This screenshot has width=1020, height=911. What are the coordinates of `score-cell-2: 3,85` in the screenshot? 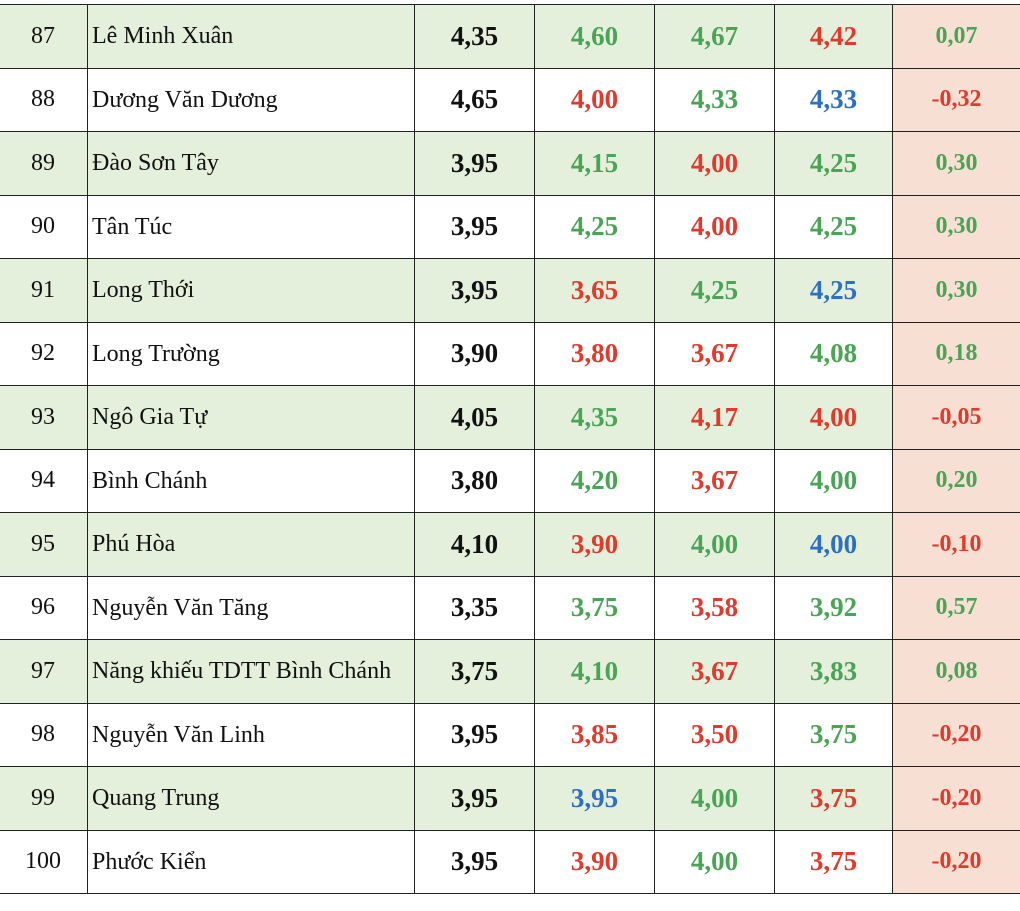 It's located at (595, 735).